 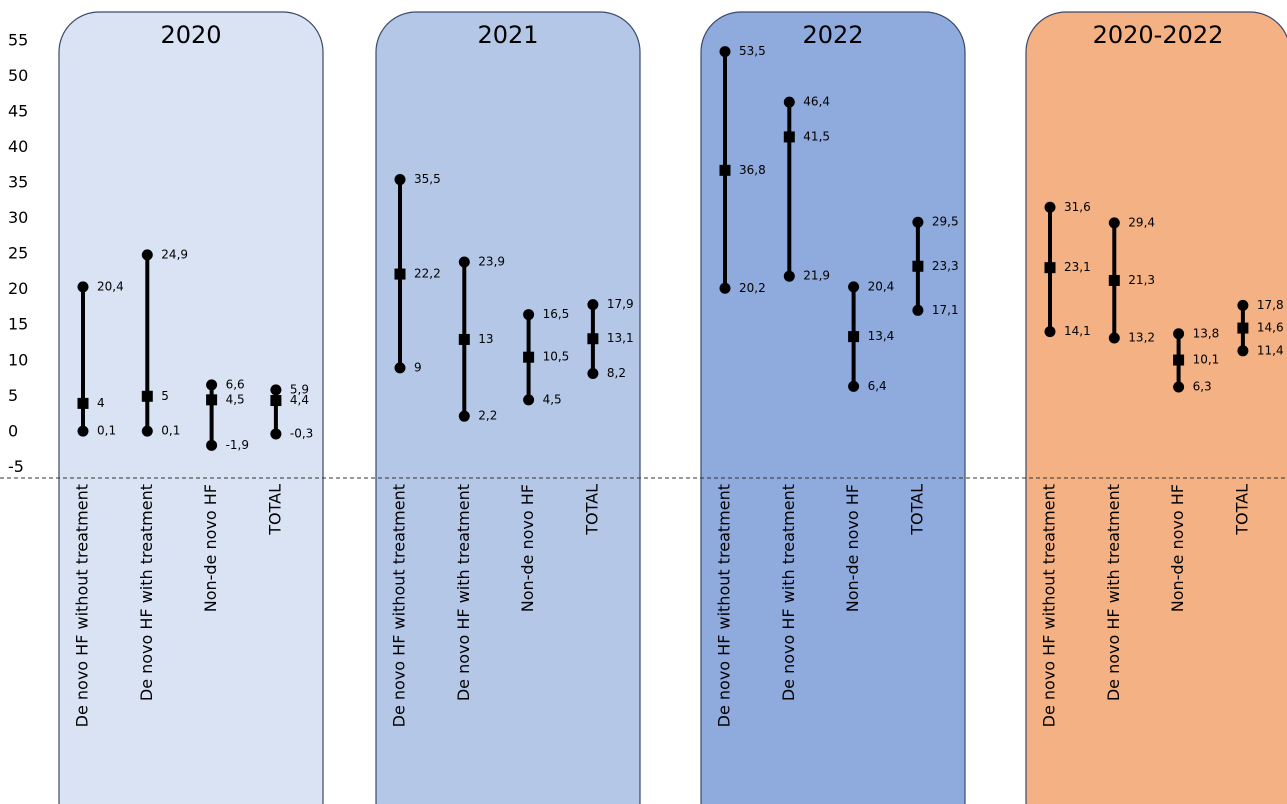 I want to click on value-label: 16,5, so click(x=556, y=314).